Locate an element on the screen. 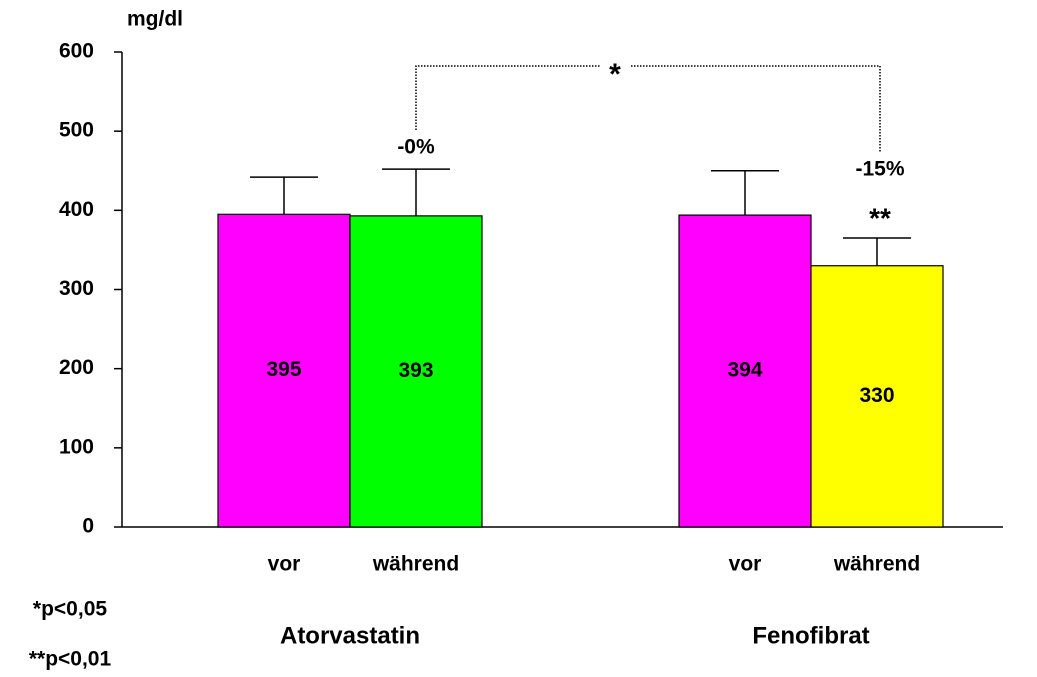  bracket-gap is located at coordinates (615, 71).